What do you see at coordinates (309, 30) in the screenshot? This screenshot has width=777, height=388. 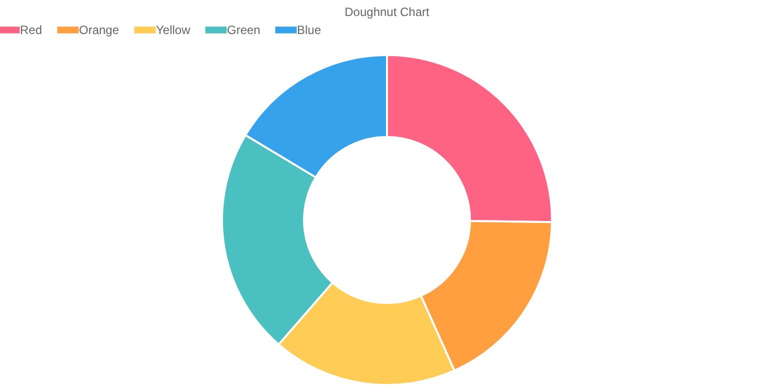 I see `legend-label: Blue` at bounding box center [309, 30].